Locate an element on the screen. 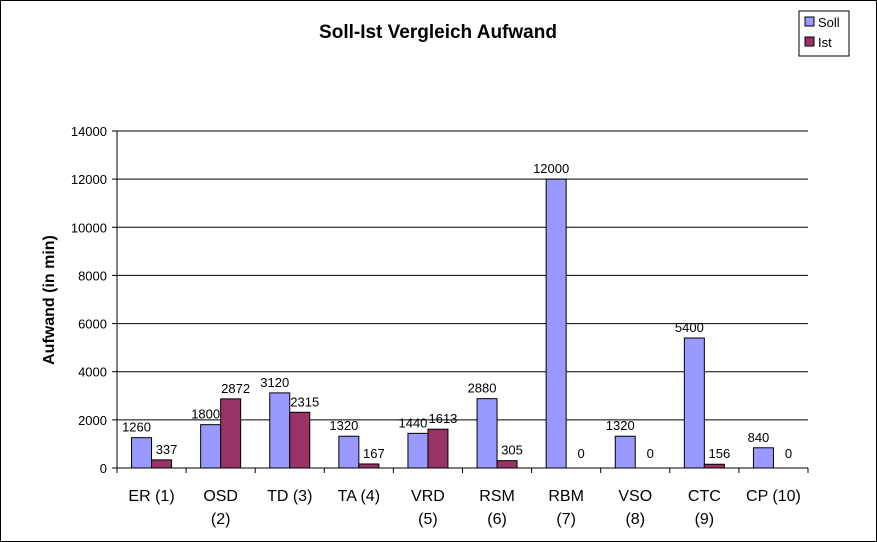  legend-swatch-soll is located at coordinates (809, 21).